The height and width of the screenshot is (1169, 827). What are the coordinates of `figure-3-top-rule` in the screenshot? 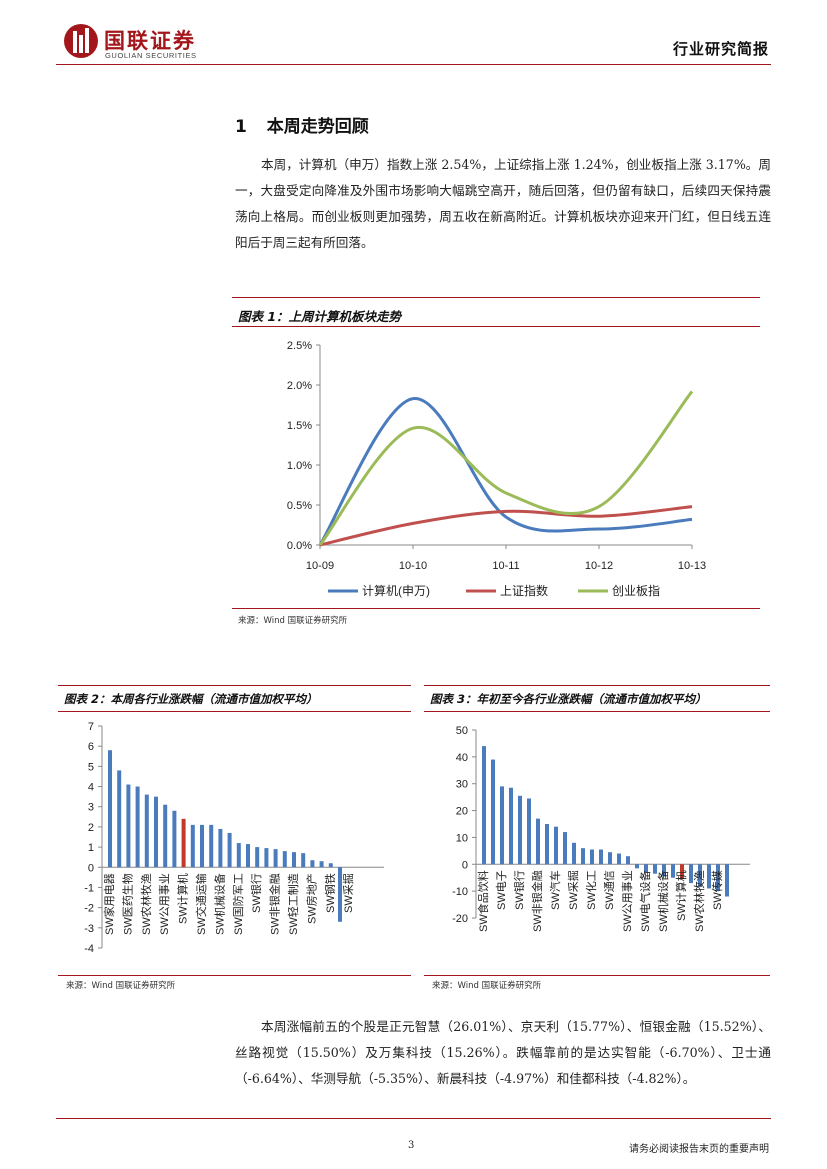 It's located at (597, 685).